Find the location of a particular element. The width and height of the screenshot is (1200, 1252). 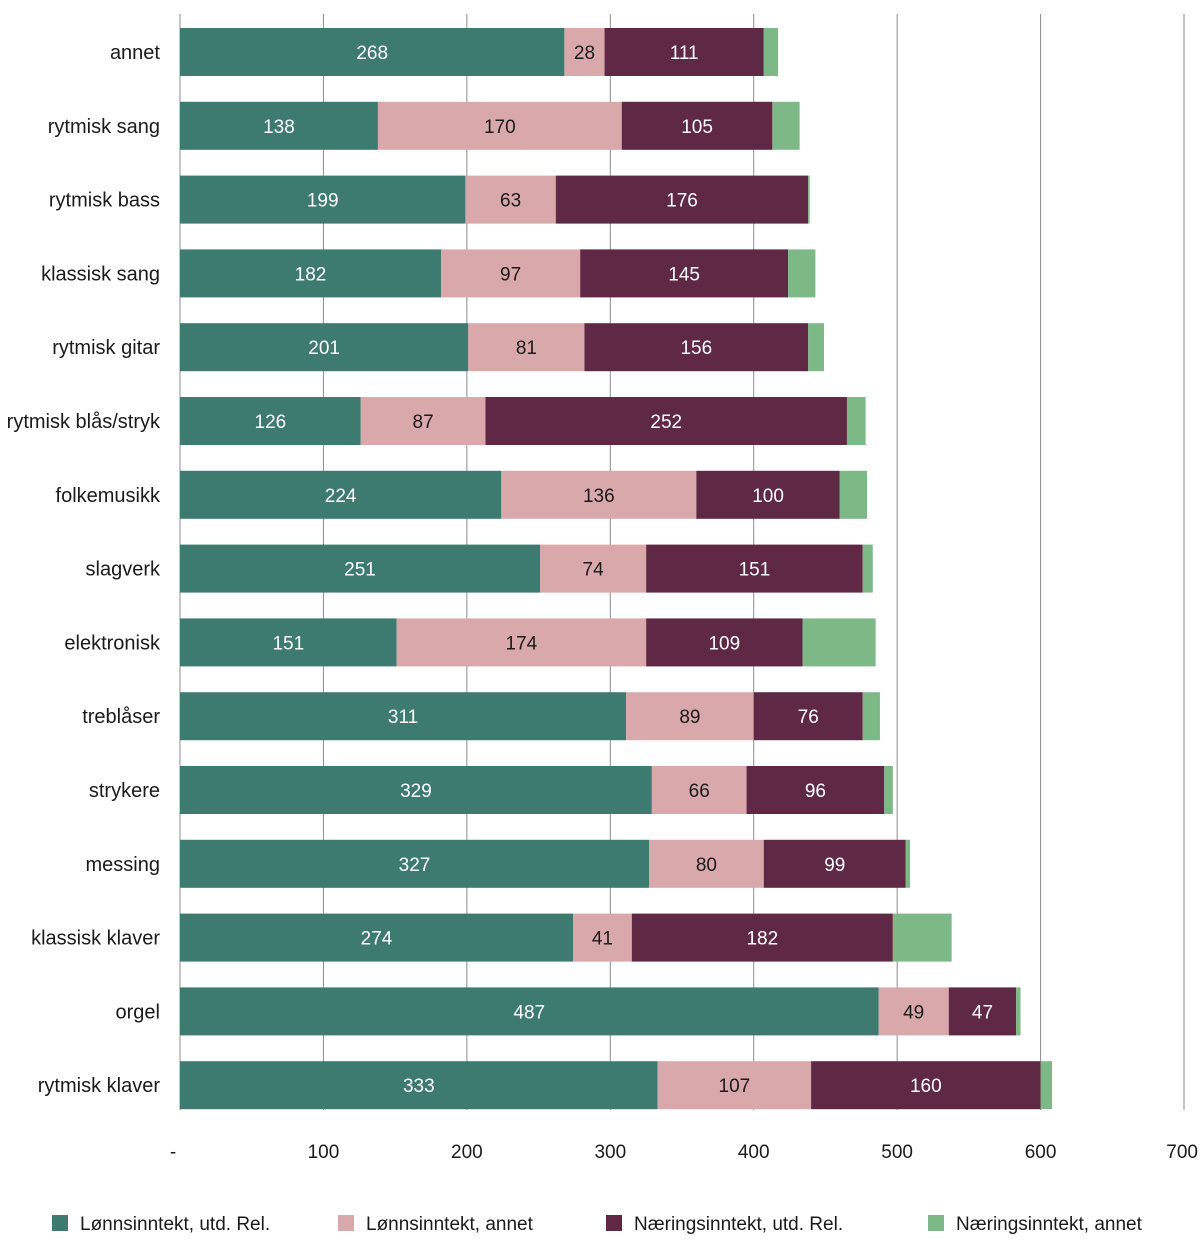

category-label: elektronisk is located at coordinates (112, 643).